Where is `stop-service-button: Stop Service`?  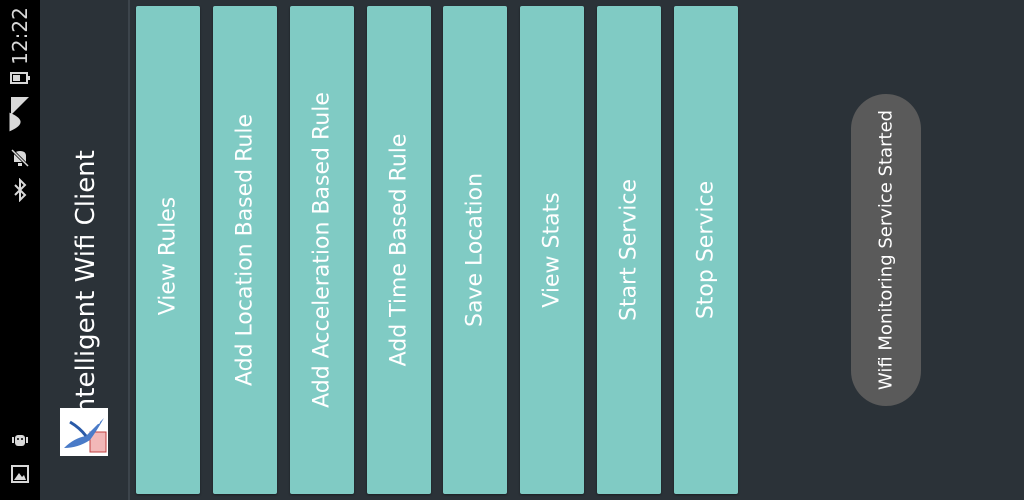
stop-service-button: Stop Service is located at coordinates (706, 250).